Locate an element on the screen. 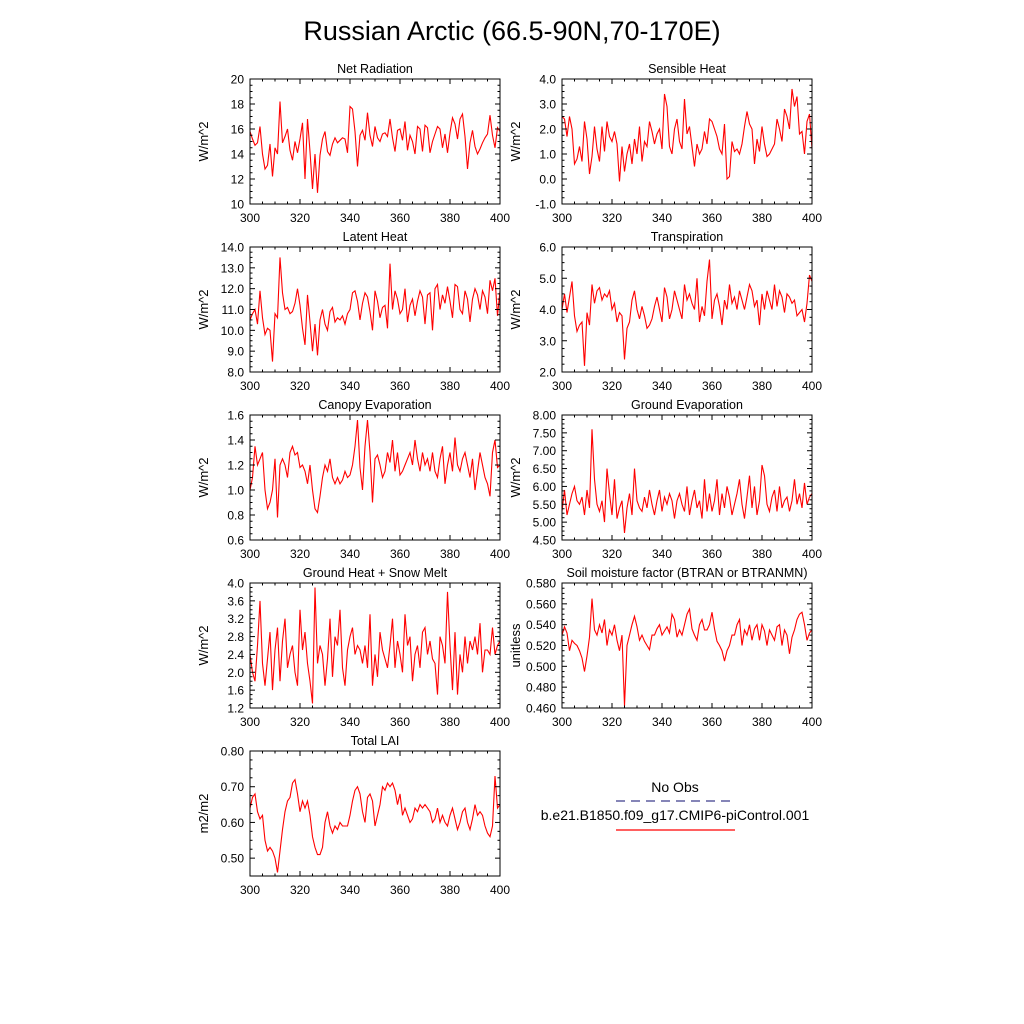 This screenshot has width=1024, height=1024. y-tick-label: 1.4 is located at coordinates (235, 441).